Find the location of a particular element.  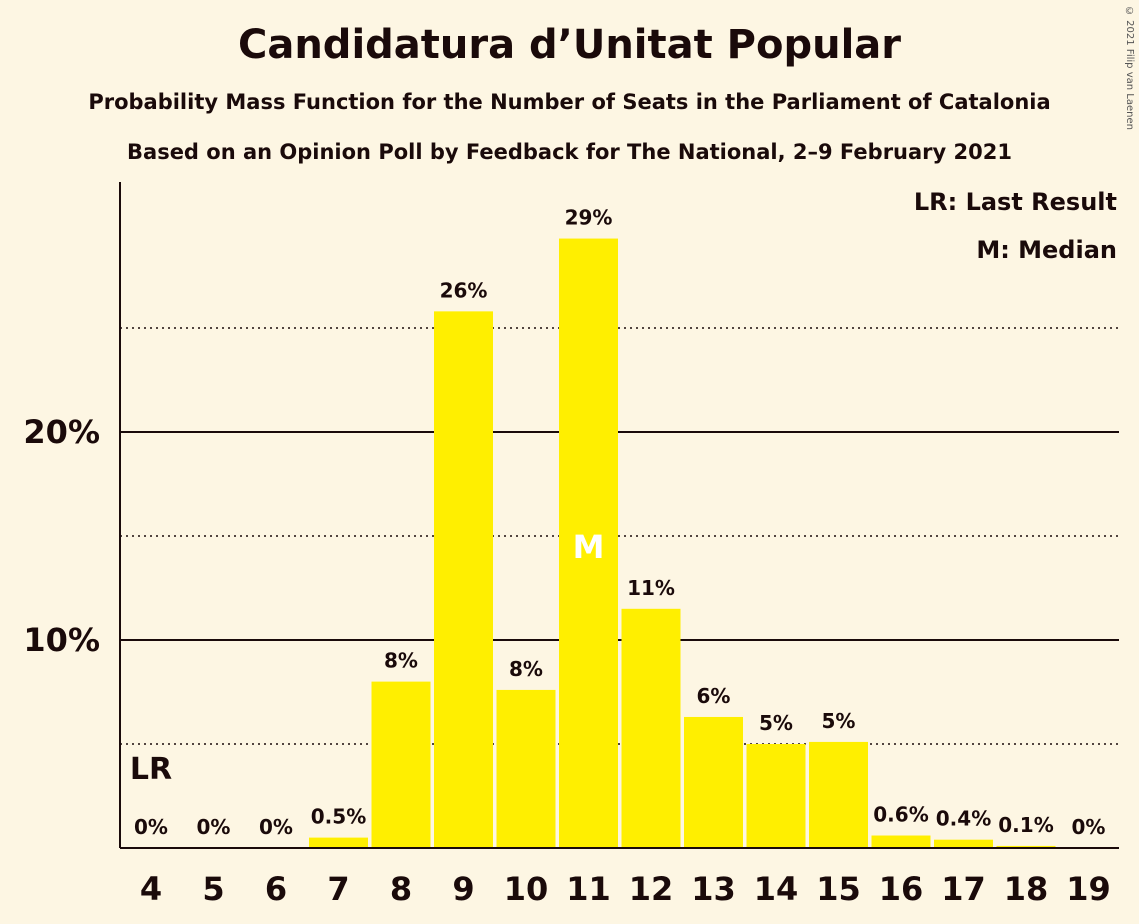

x-tick-label-4: 4 is located at coordinates (151, 889).